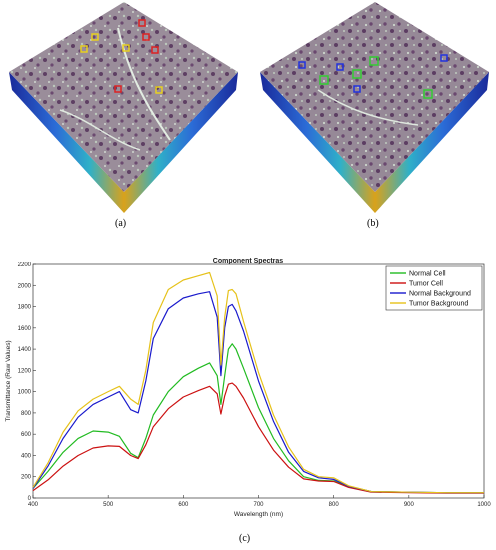 Image resolution: width=496 pixels, height=550 pixels. I want to click on roi-markers-a, so click(121, 56).